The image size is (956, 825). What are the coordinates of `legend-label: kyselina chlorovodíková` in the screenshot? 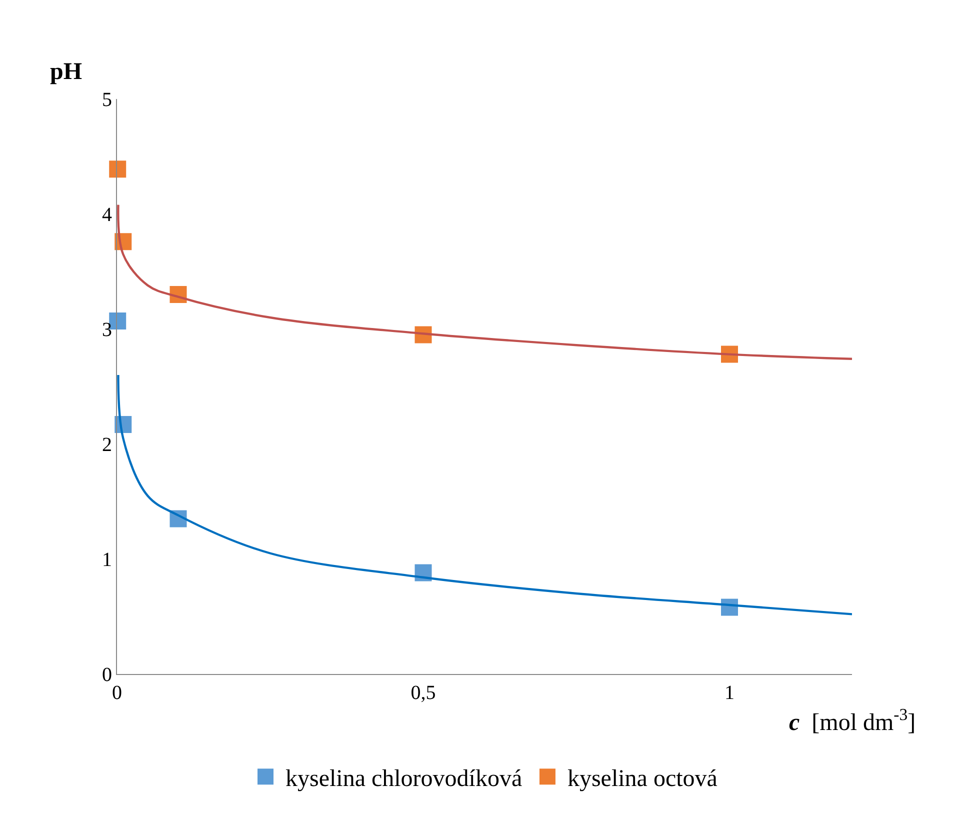 It's located at (404, 779).